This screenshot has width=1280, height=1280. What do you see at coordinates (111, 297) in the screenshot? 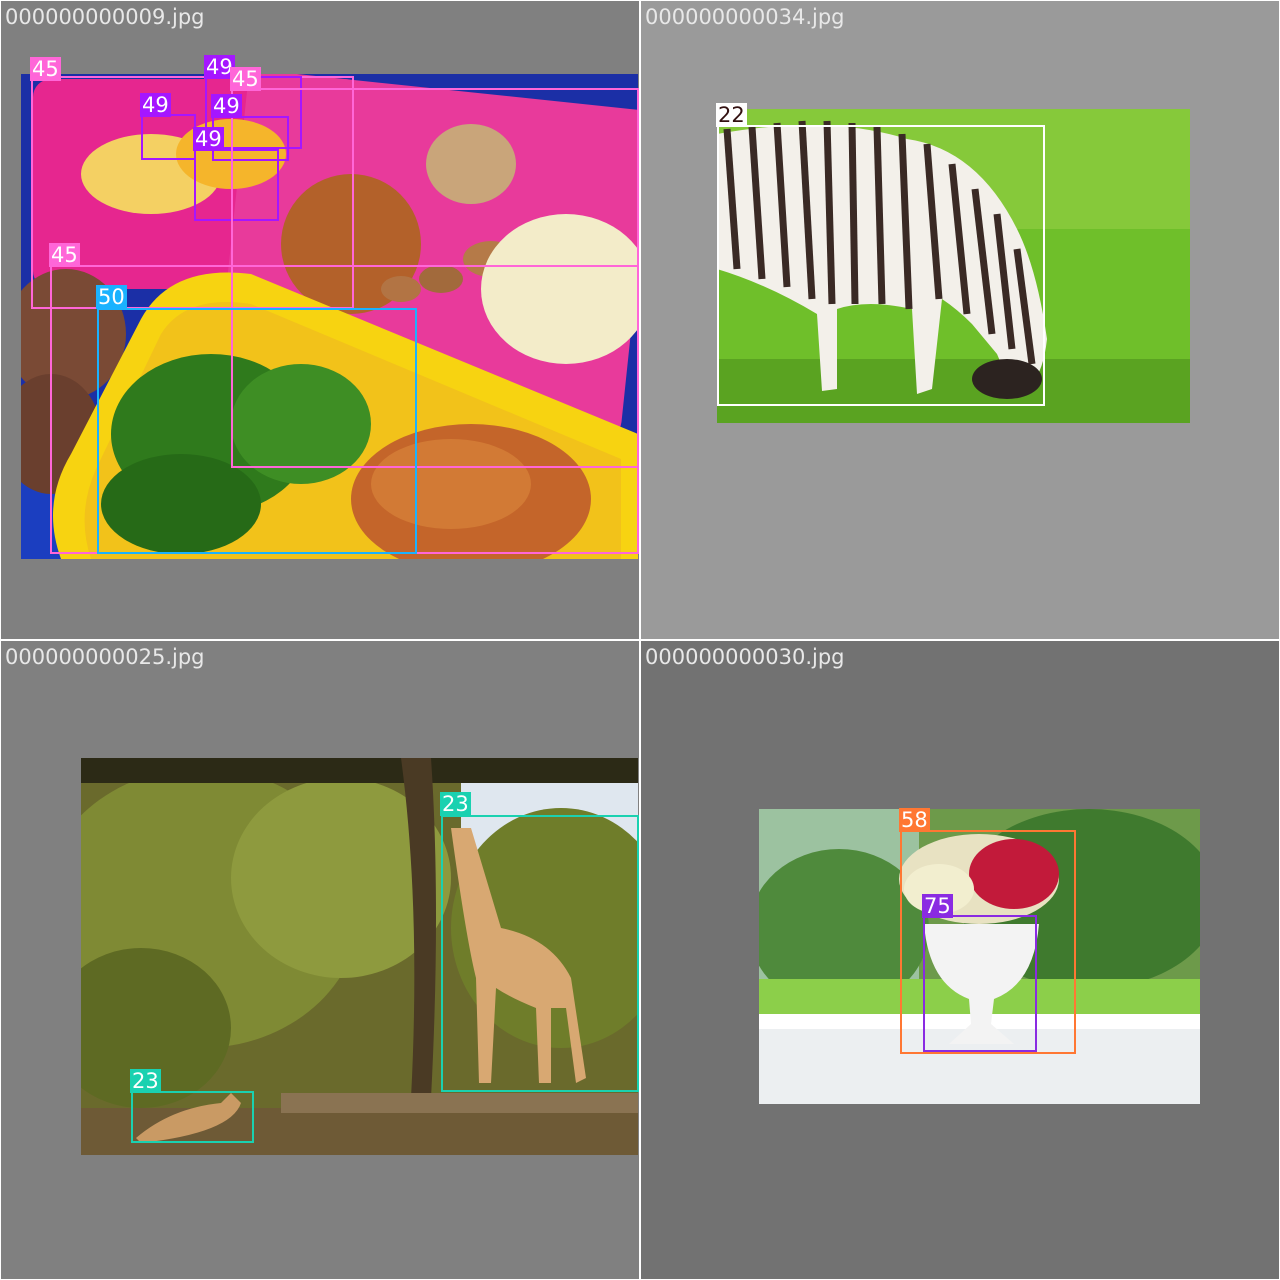
I see `detection-label: 50` at bounding box center [111, 297].